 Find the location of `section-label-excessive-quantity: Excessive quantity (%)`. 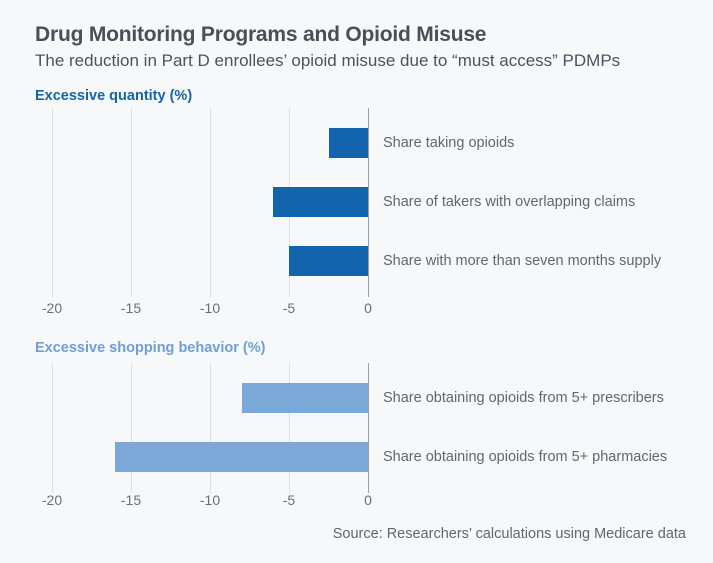

section-label-excessive-quantity: Excessive quantity (%) is located at coordinates (114, 96).